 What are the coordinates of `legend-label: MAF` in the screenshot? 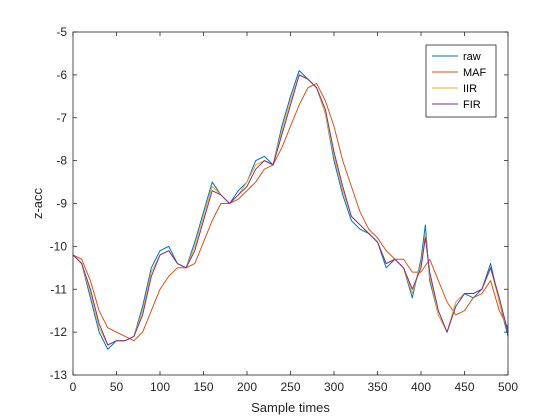 It's located at (475, 73).